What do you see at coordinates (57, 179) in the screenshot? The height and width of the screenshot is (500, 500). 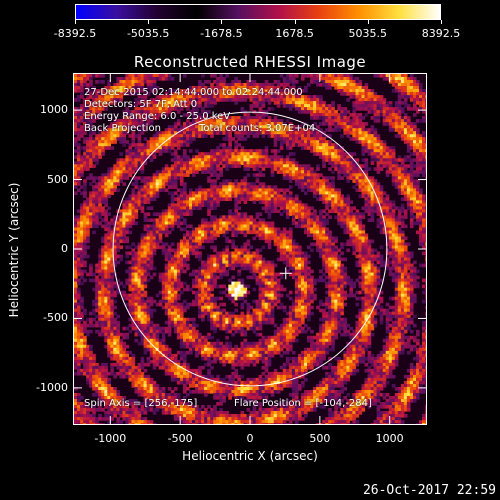 I see `y-tick-label: 500` at bounding box center [57, 179].